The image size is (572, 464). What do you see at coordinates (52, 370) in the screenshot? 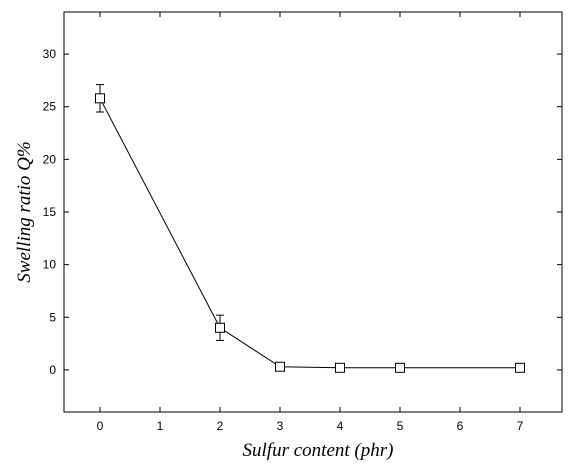
I see `y-tick-label: 0` at bounding box center [52, 370].